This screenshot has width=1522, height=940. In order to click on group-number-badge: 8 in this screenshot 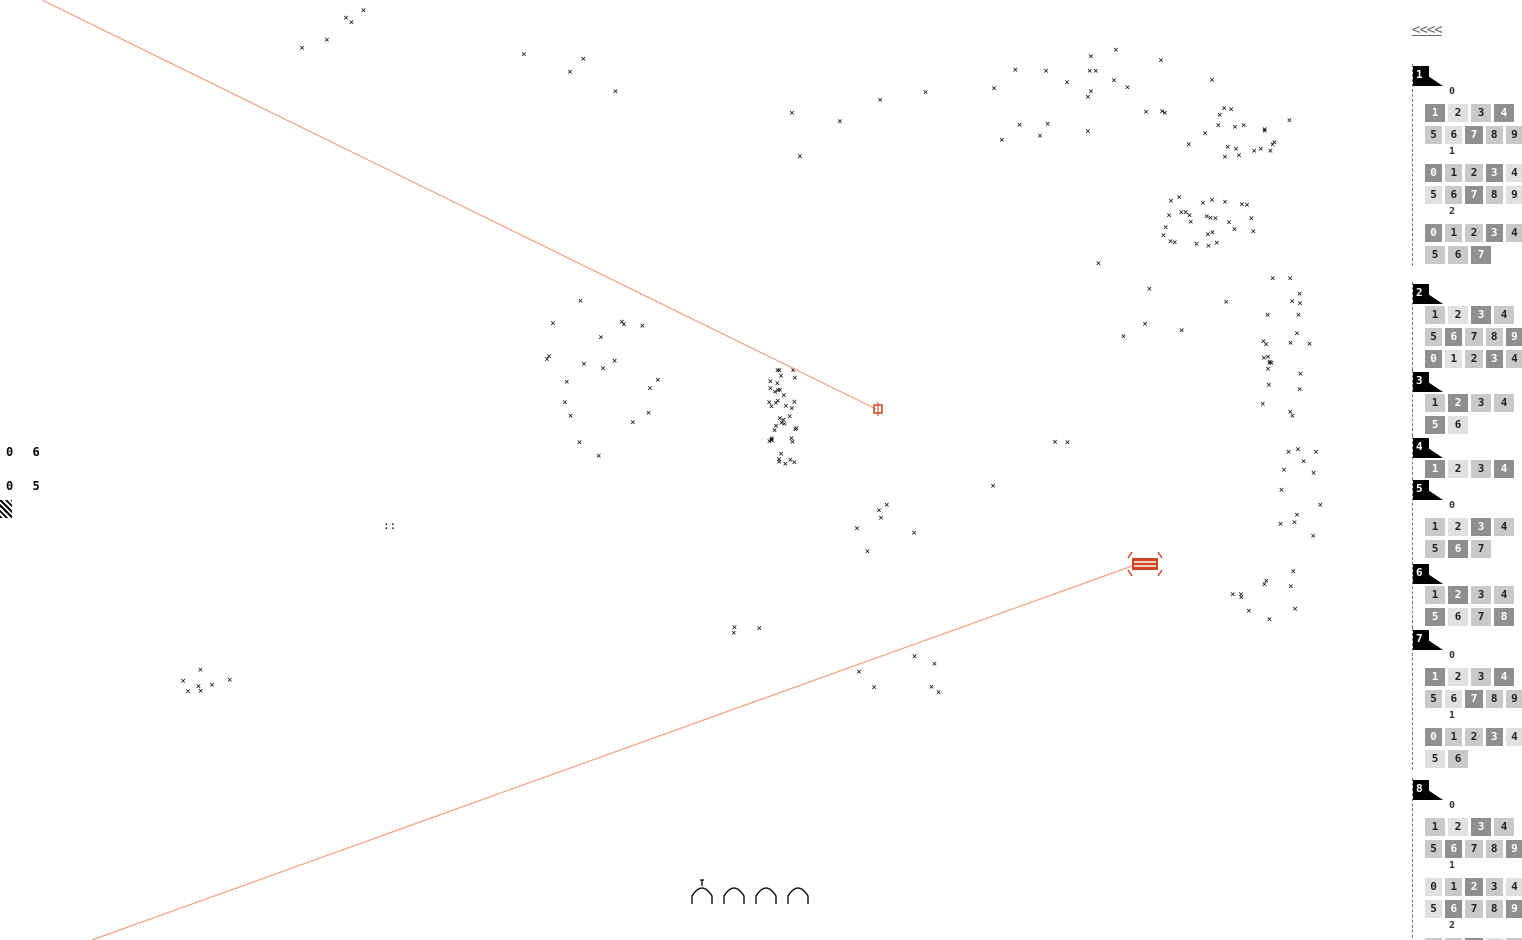, I will do `click(1428, 790)`.